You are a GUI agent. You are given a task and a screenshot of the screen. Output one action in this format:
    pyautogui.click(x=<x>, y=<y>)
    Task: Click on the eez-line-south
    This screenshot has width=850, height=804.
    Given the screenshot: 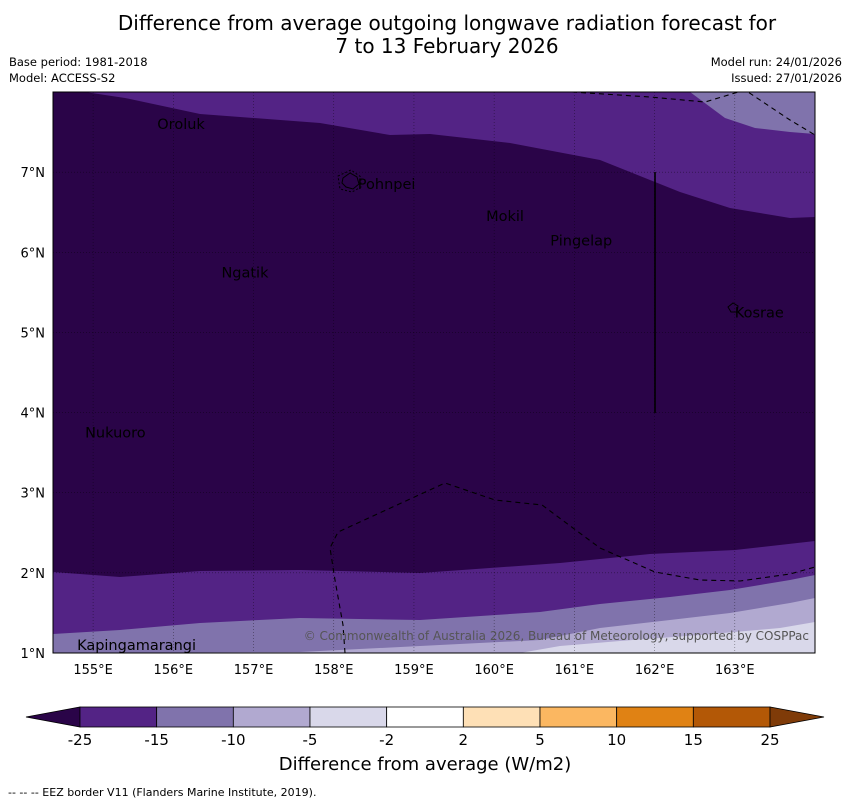 What is the action you would take?
    pyautogui.click(x=572, y=567)
    